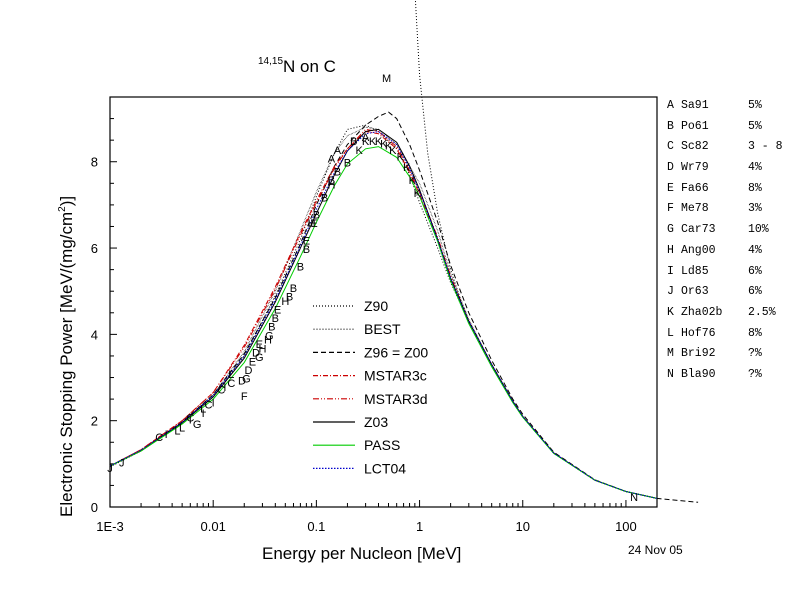  What do you see at coordinates (695, 188) in the screenshot?
I see `reference-name: Fa66` at bounding box center [695, 188].